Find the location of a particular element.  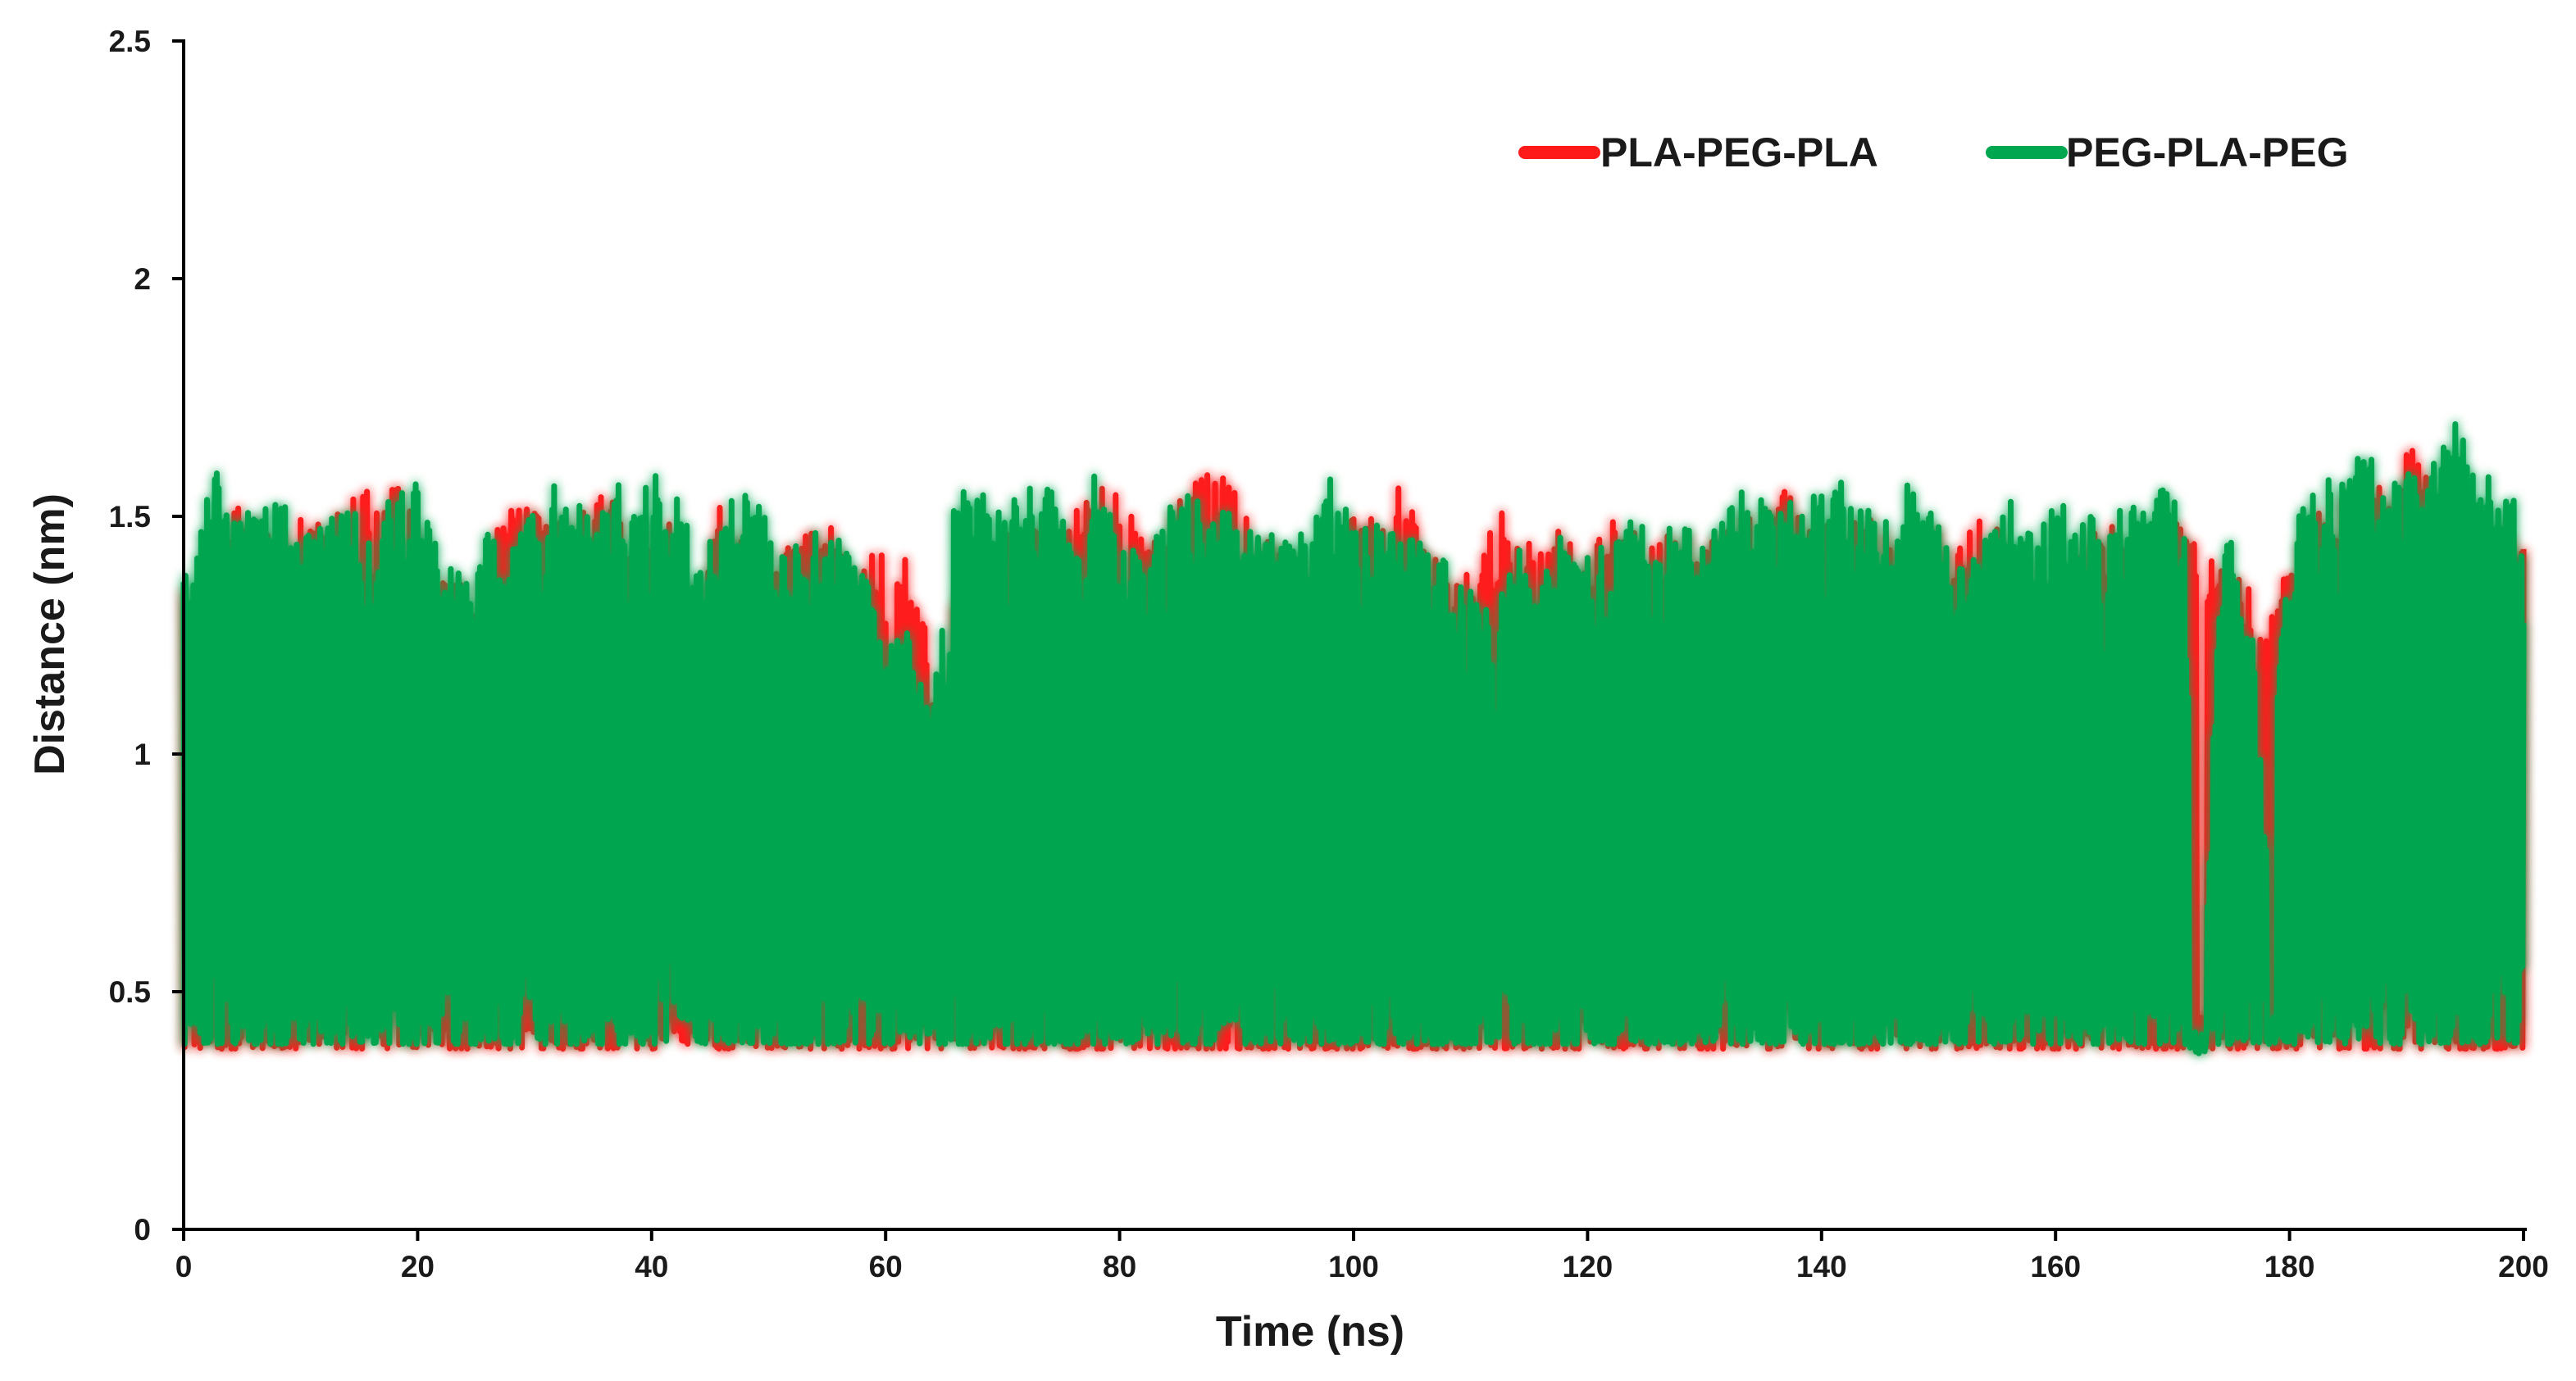

legend-entry-peg-pla-peg: PEG-PLA-PEG is located at coordinates (2167, 152).